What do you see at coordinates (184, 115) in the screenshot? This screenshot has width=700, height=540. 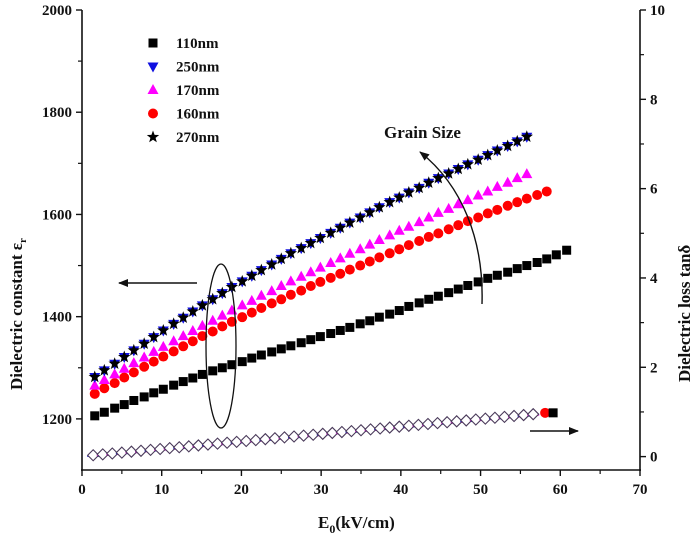 I see `legend-item: 160nm` at bounding box center [184, 115].